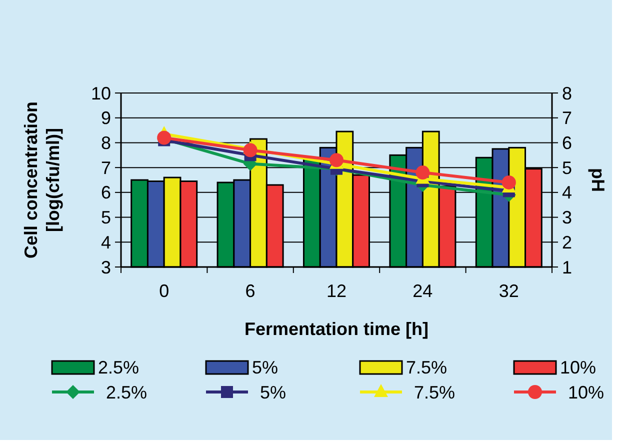  Describe the element at coordinates (105, 192) in the screenshot. I see `y-tick-label: 6` at that location.